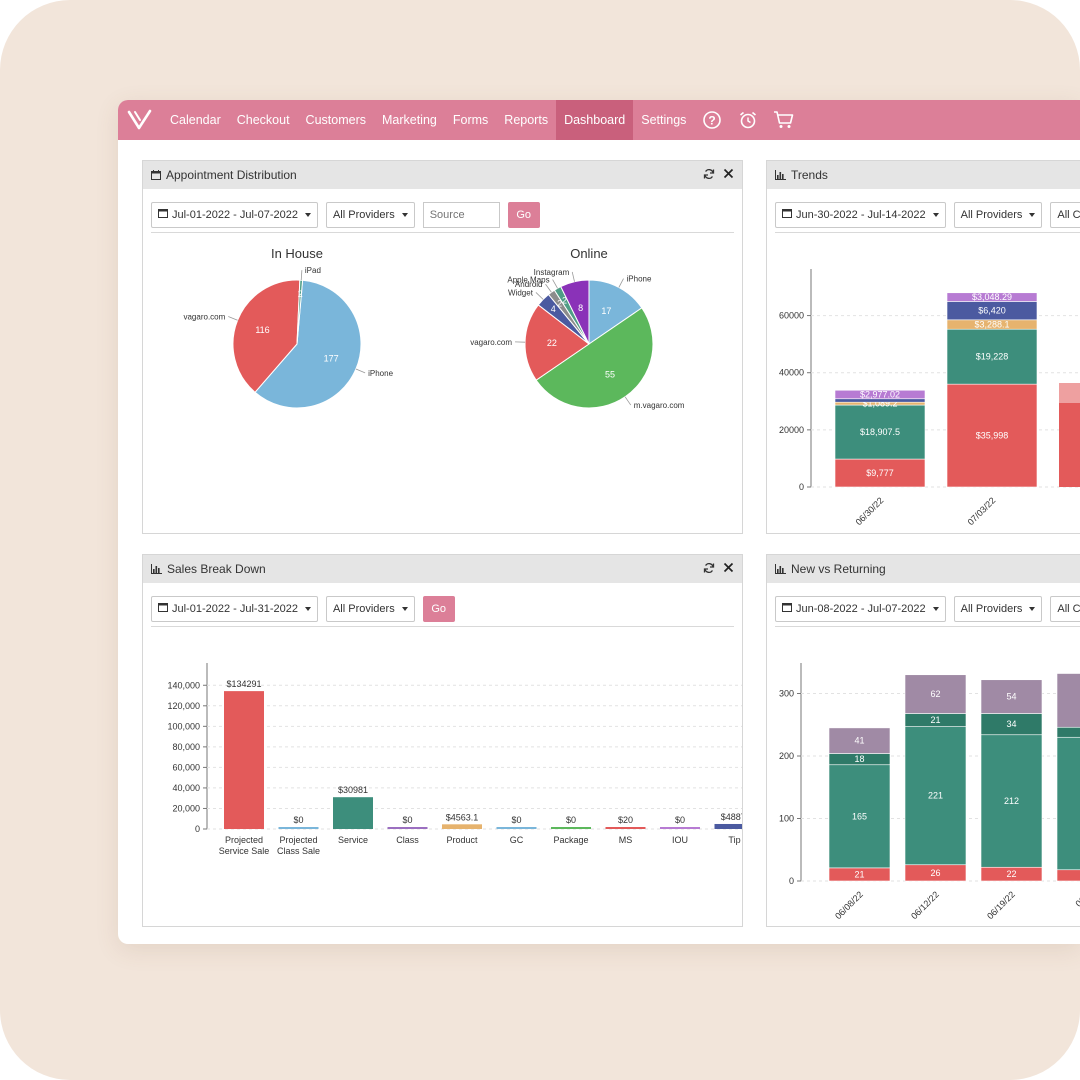 The width and height of the screenshot is (1080, 1080). I want to click on bar-segment-label: $3,288.1, so click(991, 325).